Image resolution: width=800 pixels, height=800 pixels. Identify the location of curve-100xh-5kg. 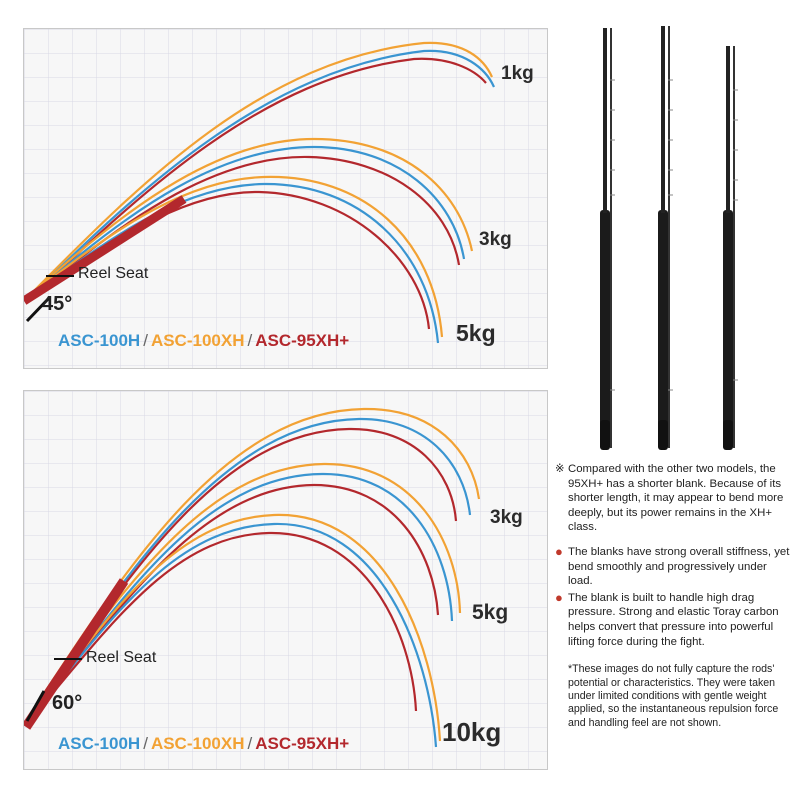
(234, 256).